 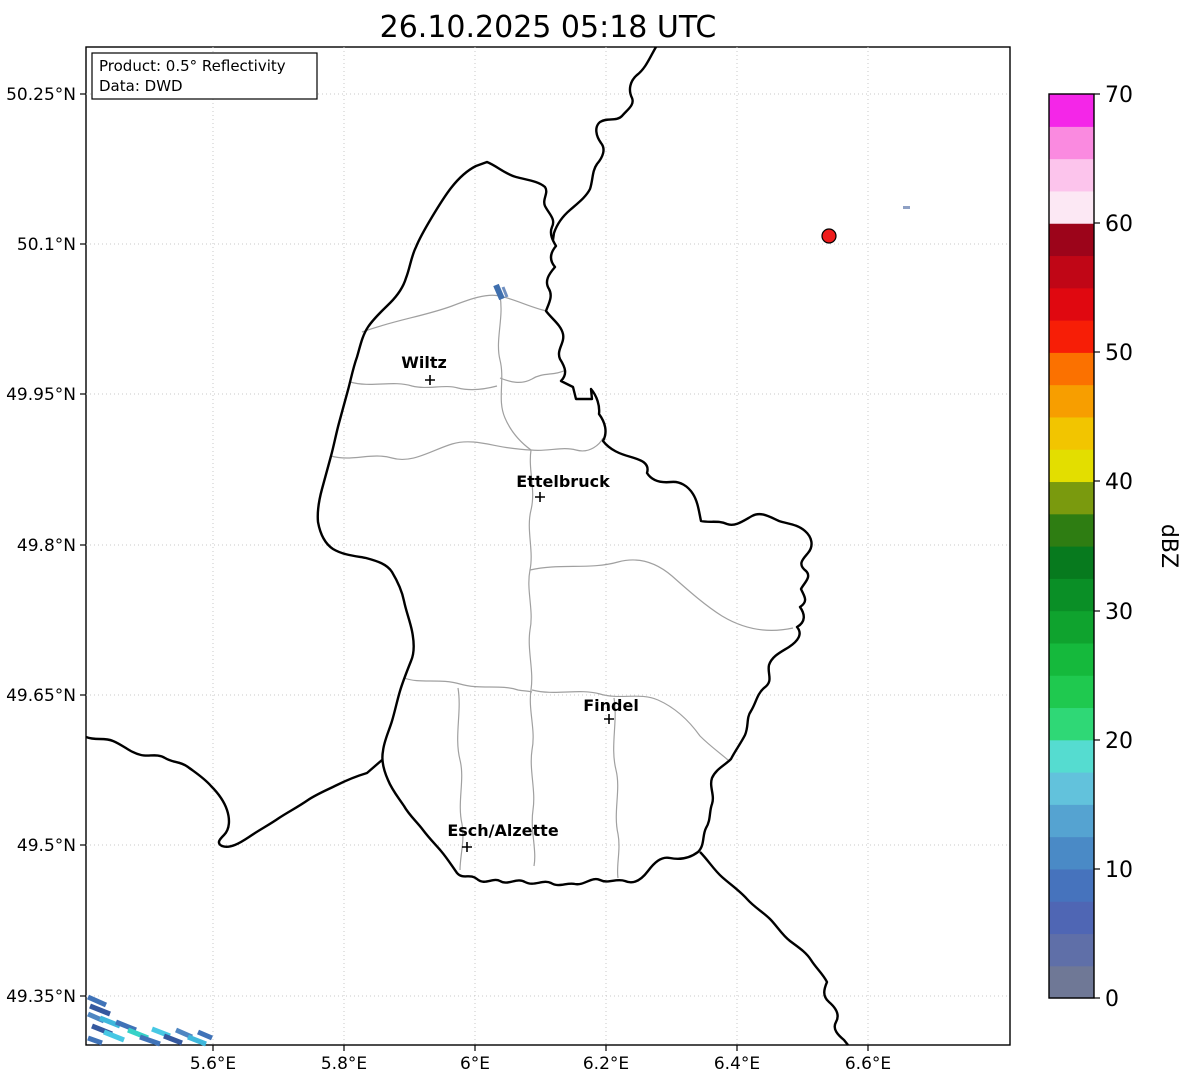 What do you see at coordinates (606, 1064) in the screenshot?
I see `x-tick-label: 6.2°E` at bounding box center [606, 1064].